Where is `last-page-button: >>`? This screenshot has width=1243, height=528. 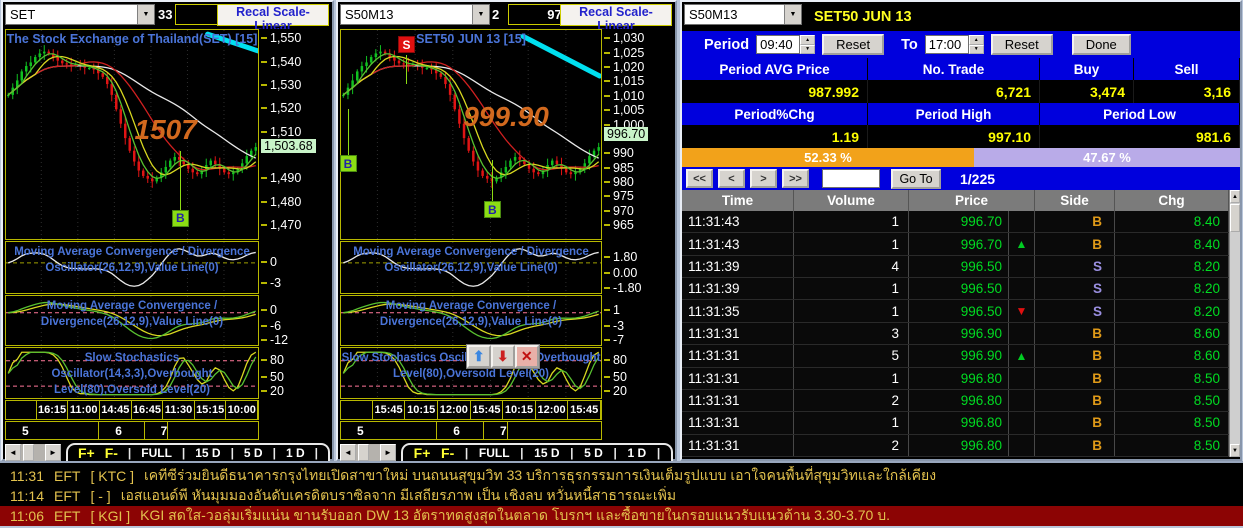 last-page-button: >> is located at coordinates (795, 178).